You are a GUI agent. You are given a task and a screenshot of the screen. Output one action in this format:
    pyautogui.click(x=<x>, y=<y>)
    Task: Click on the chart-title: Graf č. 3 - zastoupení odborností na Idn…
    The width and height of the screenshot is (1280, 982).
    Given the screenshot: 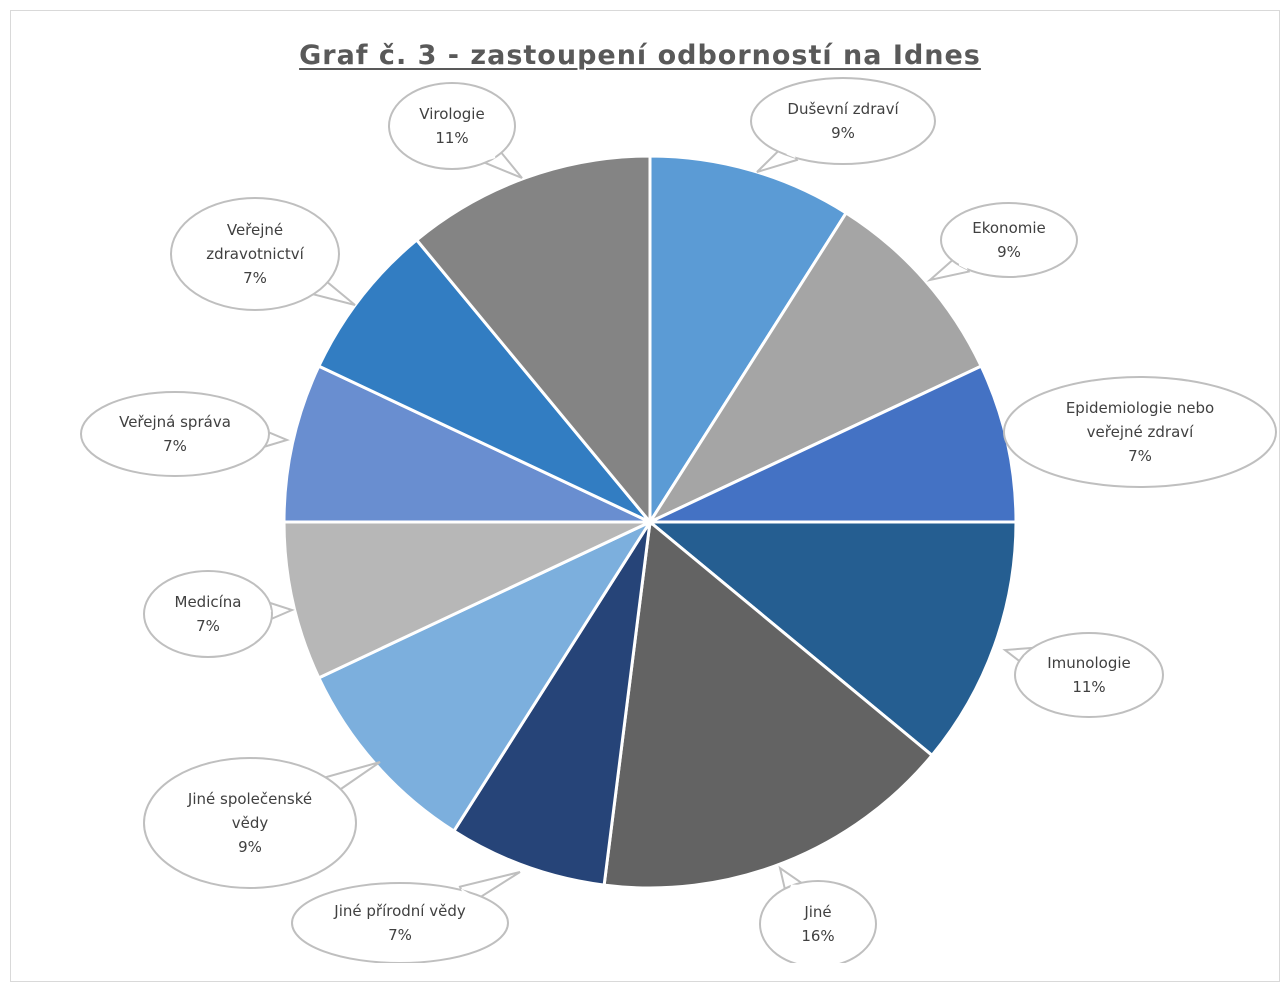 What is the action you would take?
    pyautogui.click(x=640, y=55)
    